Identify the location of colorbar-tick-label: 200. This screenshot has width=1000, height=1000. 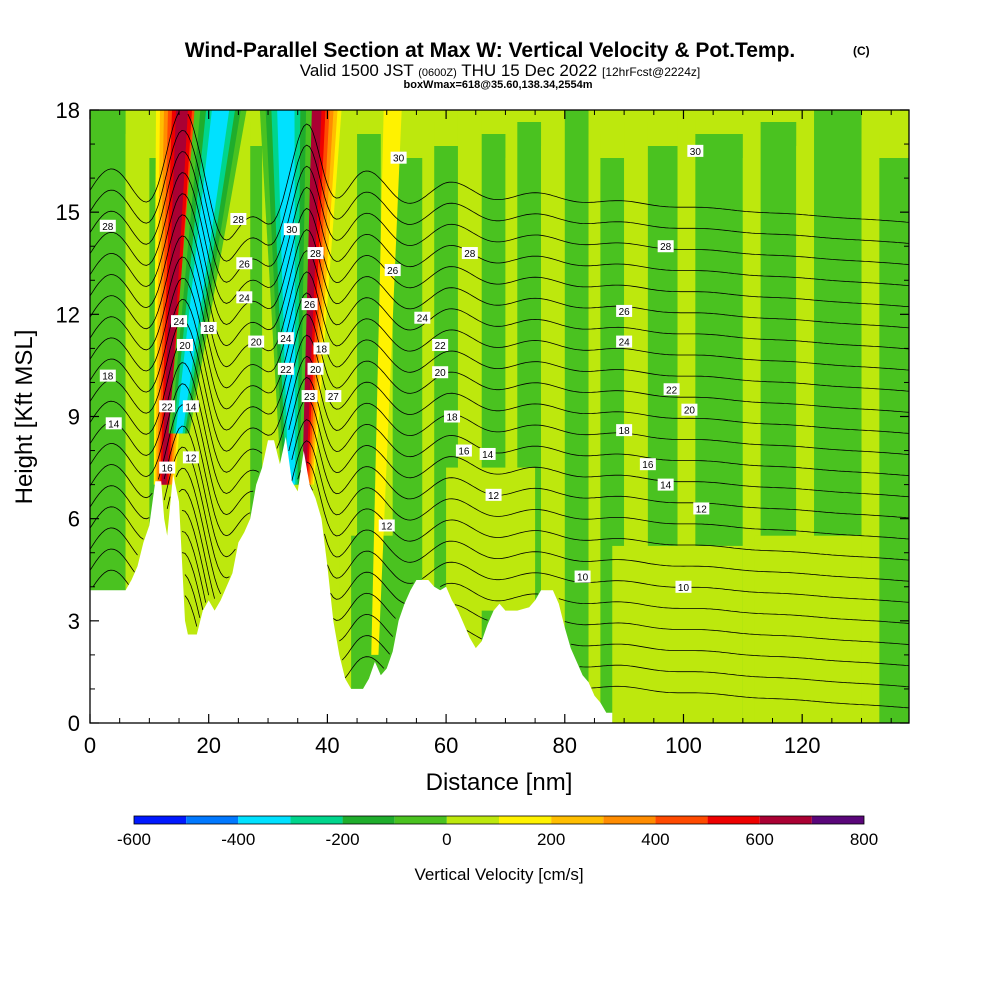
(551, 839).